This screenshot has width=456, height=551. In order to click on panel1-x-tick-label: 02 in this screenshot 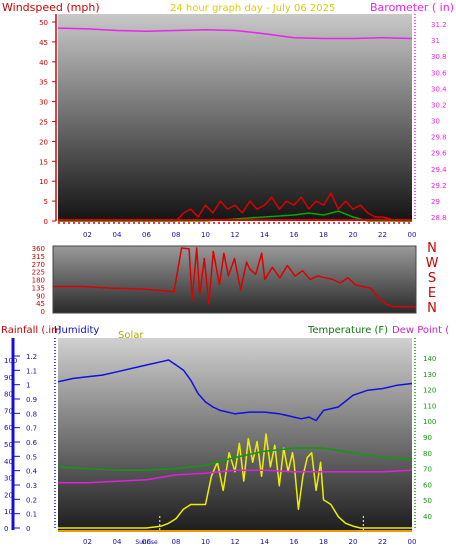, I will do `click(87, 235)`.